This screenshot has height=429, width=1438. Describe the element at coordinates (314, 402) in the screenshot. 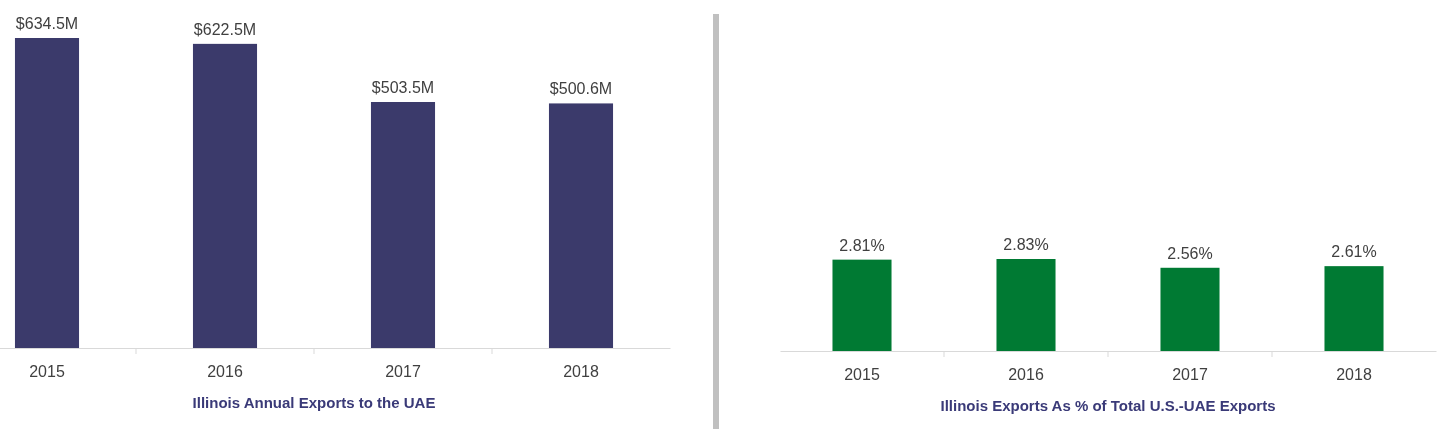

I see `x-axis-title: Illinois Annual Exports to the UAE` at that location.